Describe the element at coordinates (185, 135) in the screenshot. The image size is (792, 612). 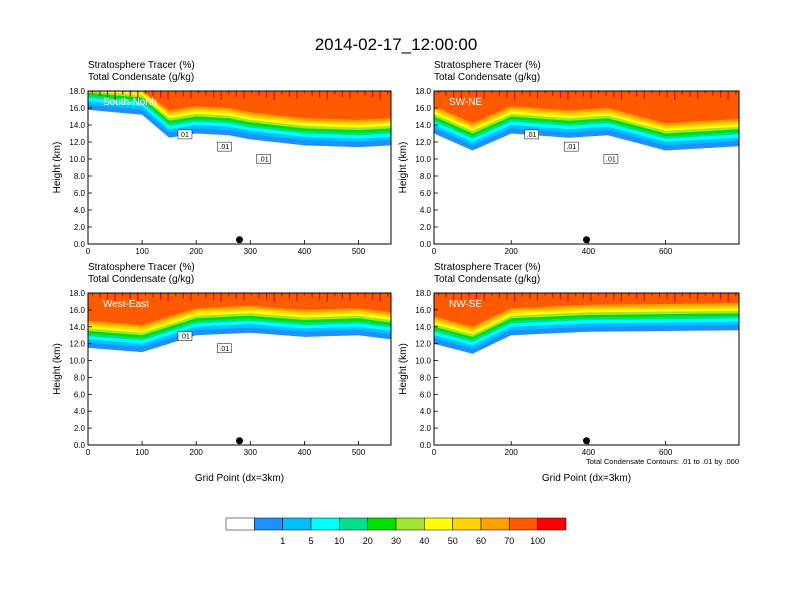
I see `contour-label: 01` at that location.